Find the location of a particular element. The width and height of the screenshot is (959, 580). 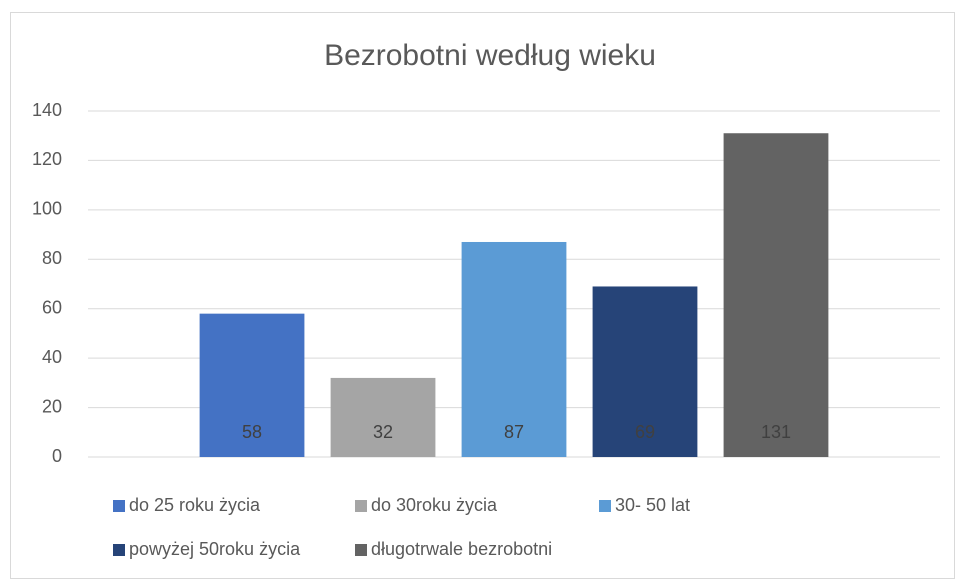

legend-label: długotrwale bezrobotni is located at coordinates (461, 549).